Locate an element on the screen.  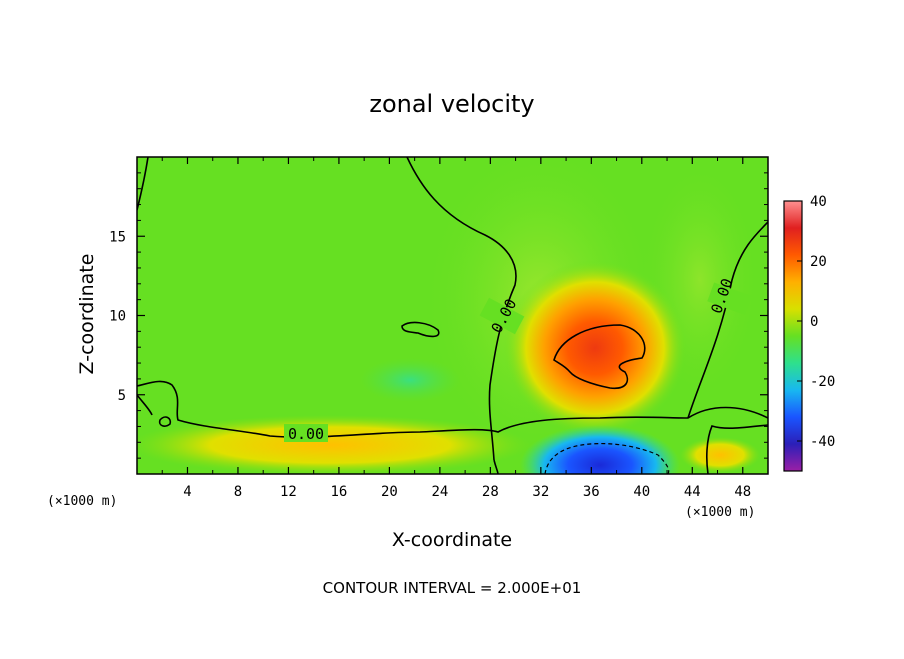
contour-labels: 0.00 0.00 0.00 is located at coordinates (518, 359).